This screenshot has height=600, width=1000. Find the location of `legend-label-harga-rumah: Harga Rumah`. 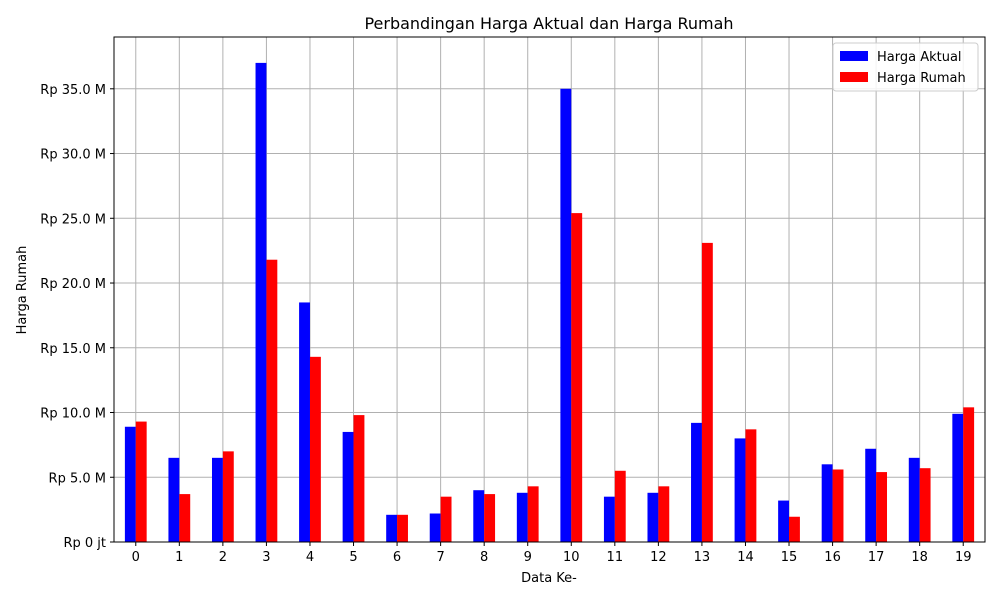

legend-label-harga-rumah: Harga Rumah is located at coordinates (921, 78).